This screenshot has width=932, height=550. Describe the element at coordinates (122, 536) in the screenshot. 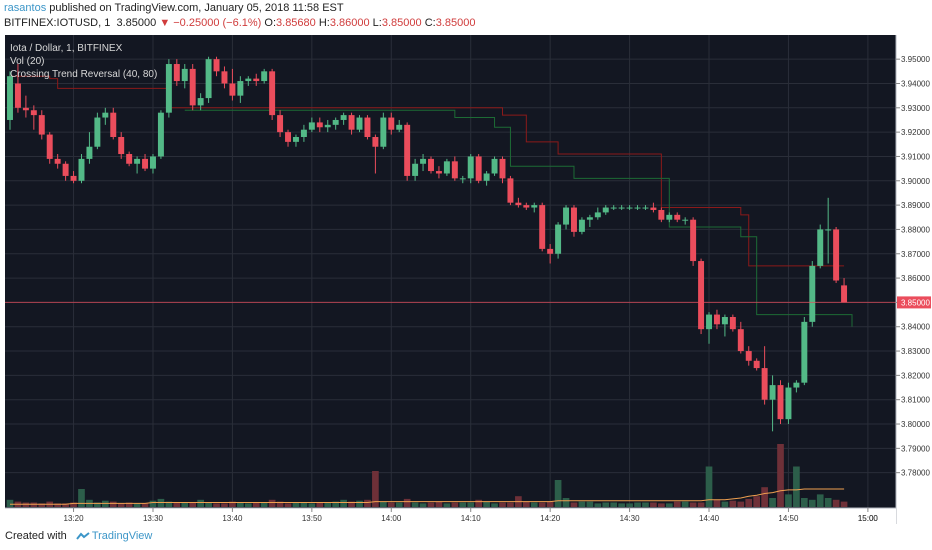

I see `tradingview-brand: TradingView` at that location.